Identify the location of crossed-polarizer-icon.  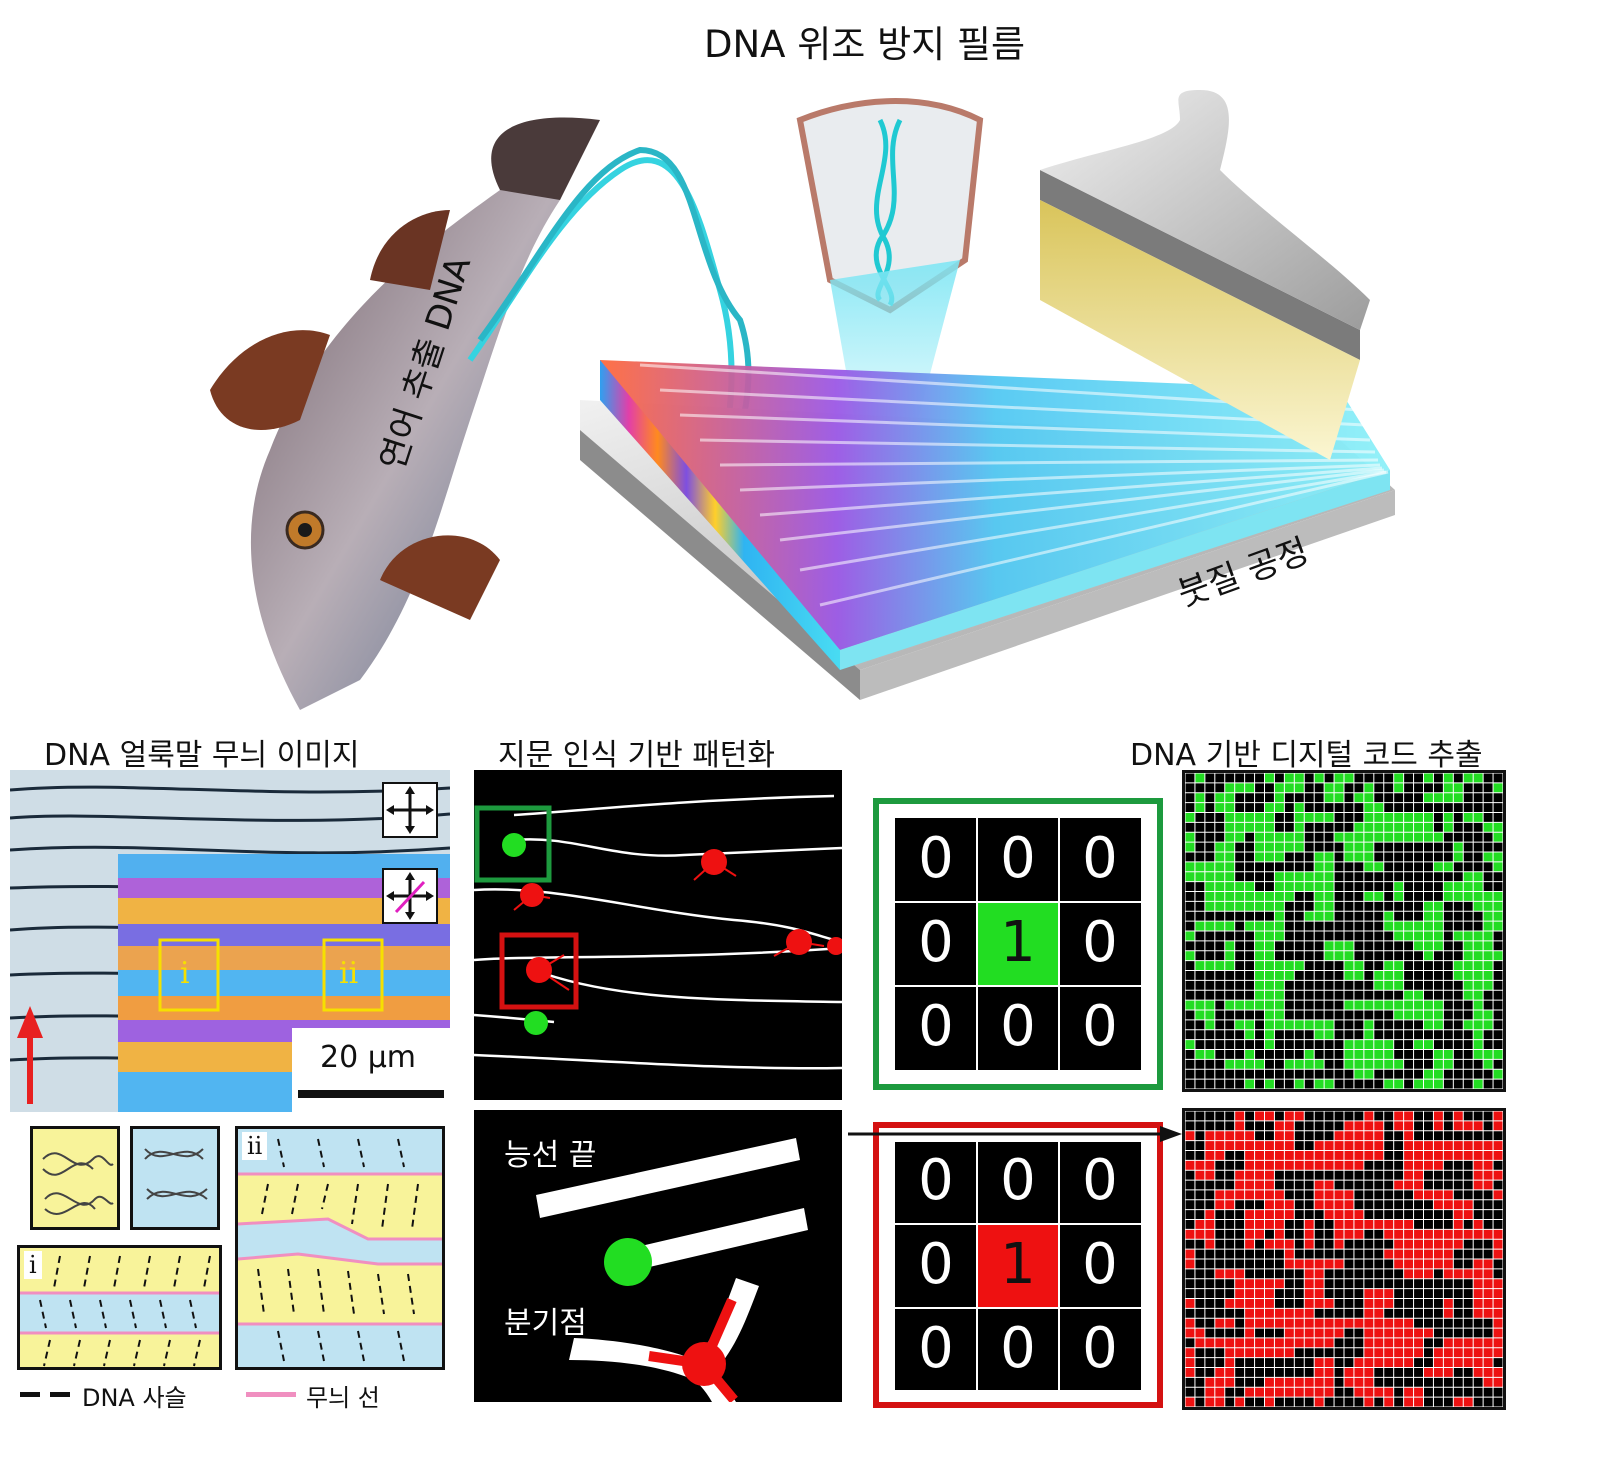
(410, 810).